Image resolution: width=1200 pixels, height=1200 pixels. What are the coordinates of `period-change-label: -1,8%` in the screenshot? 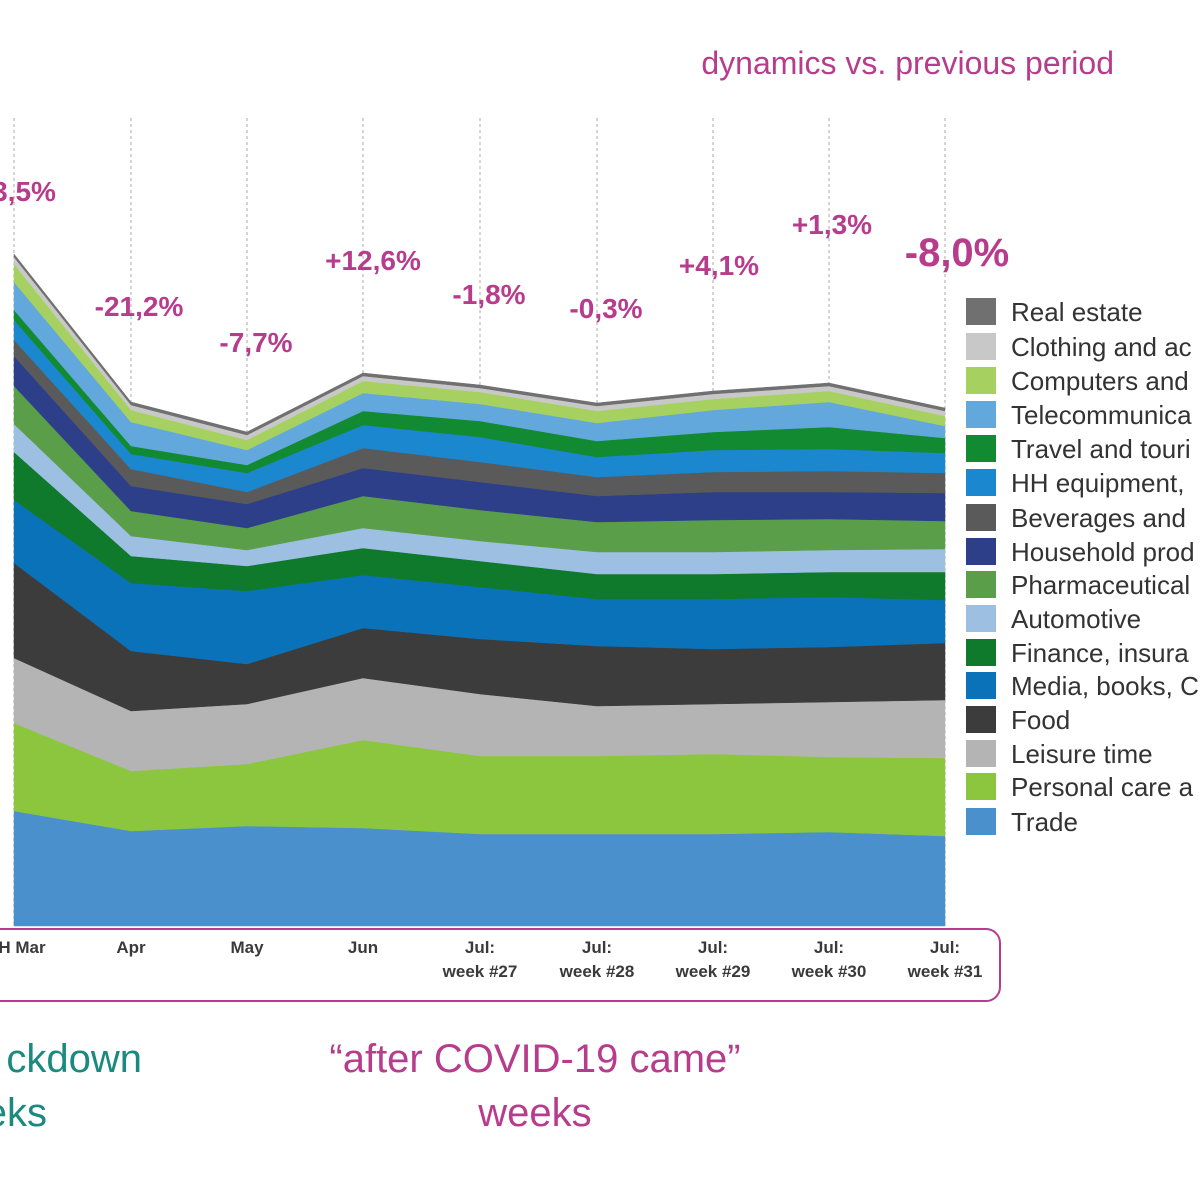 It's located at (488, 294).